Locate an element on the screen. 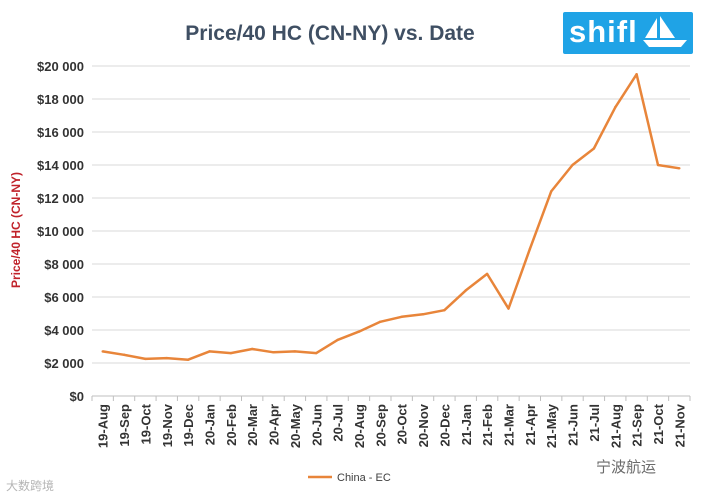 The image size is (721, 500). watermark-right: 宁波航运 is located at coordinates (626, 467).